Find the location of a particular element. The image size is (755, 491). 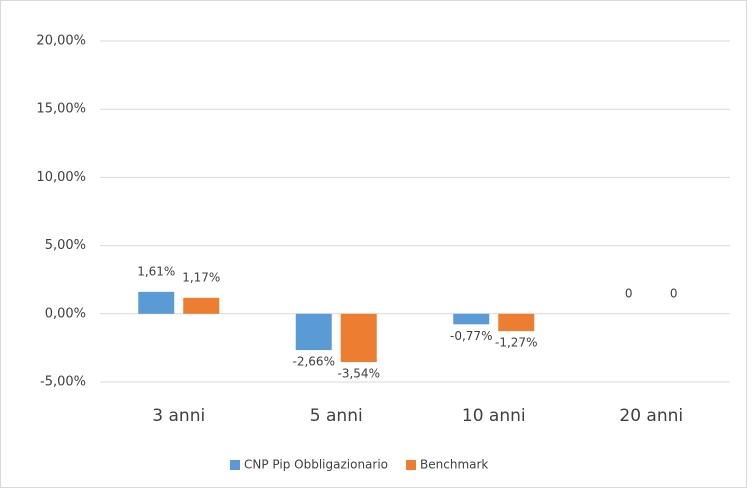

y-tick-label: 5,00% is located at coordinates (65, 245).